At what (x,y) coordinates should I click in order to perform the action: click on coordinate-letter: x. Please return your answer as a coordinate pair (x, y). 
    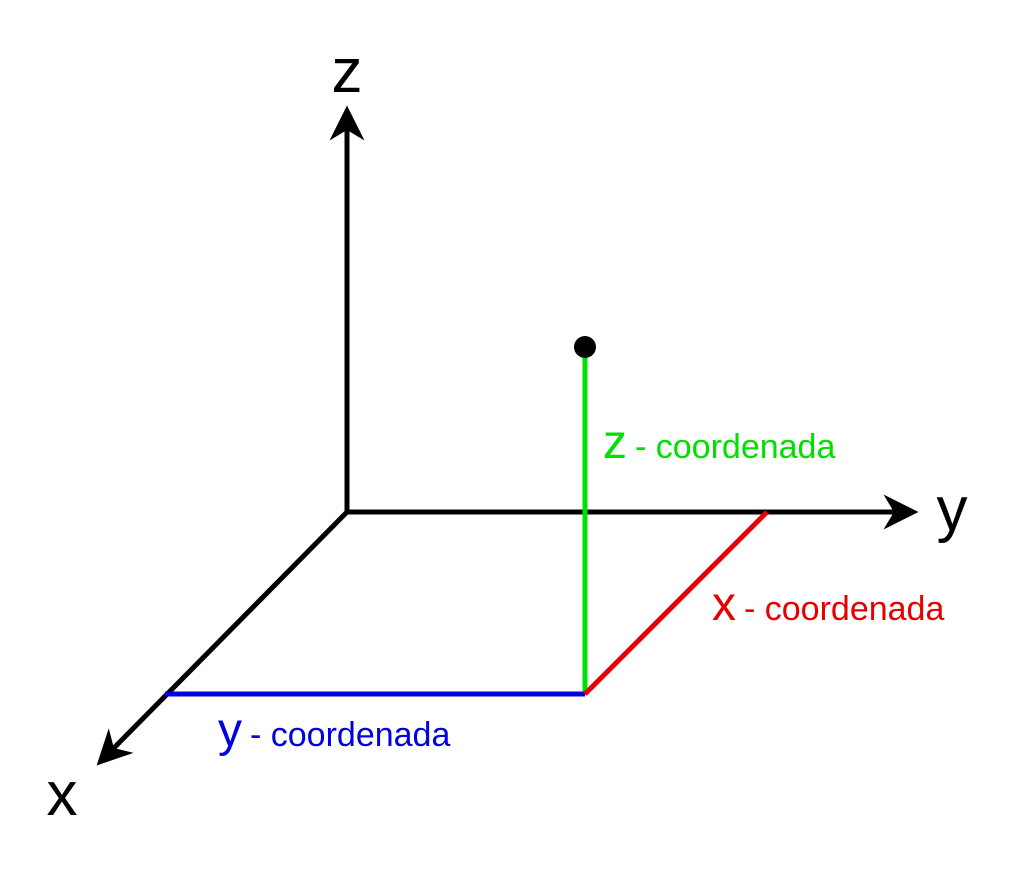
    Looking at the image, I should click on (724, 604).